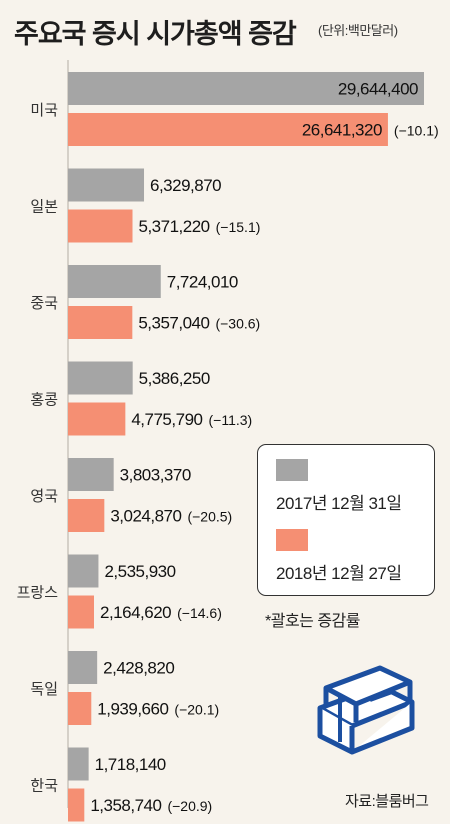  Describe the element at coordinates (44, 689) in the screenshot. I see `category-label-6: 독일` at that location.